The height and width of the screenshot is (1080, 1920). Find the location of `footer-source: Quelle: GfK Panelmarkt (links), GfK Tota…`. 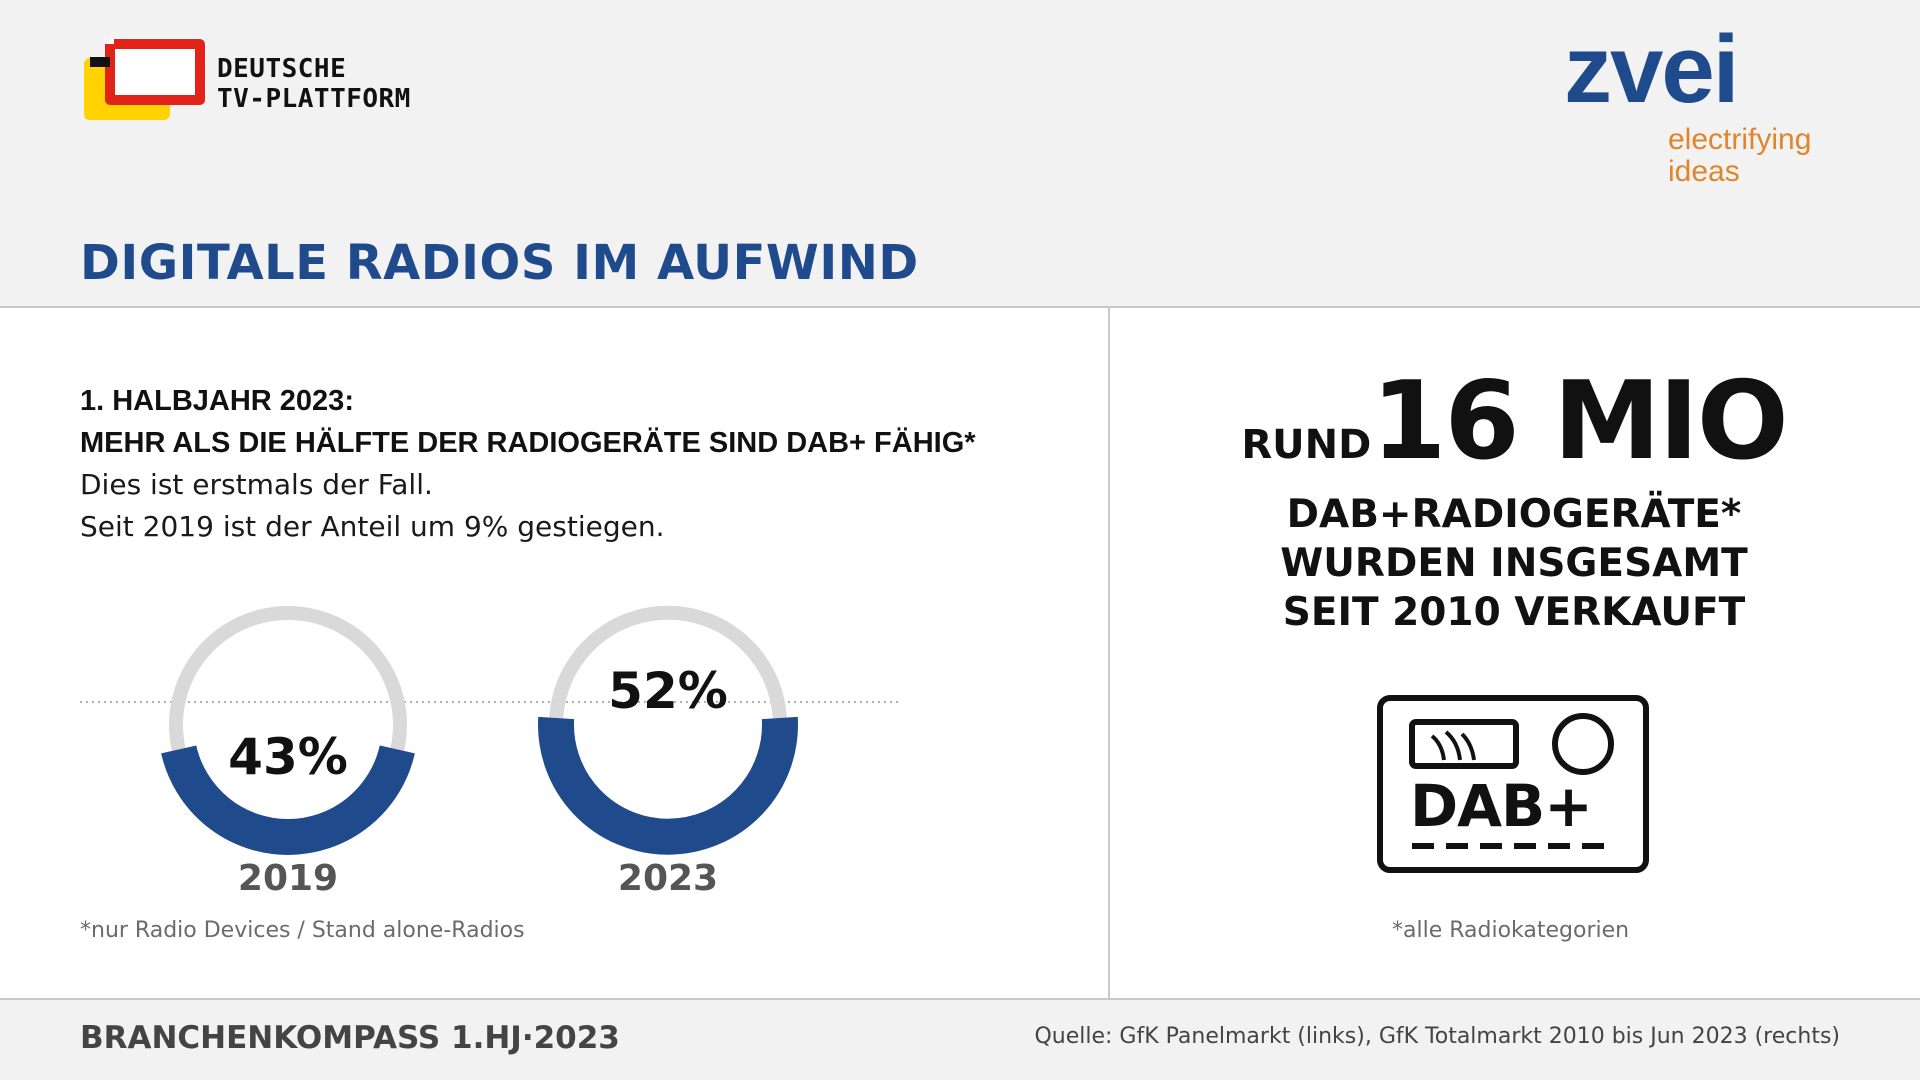

footer-source: Quelle: GfK Panelmarkt (links), GfK Tota… is located at coordinates (1437, 1036).